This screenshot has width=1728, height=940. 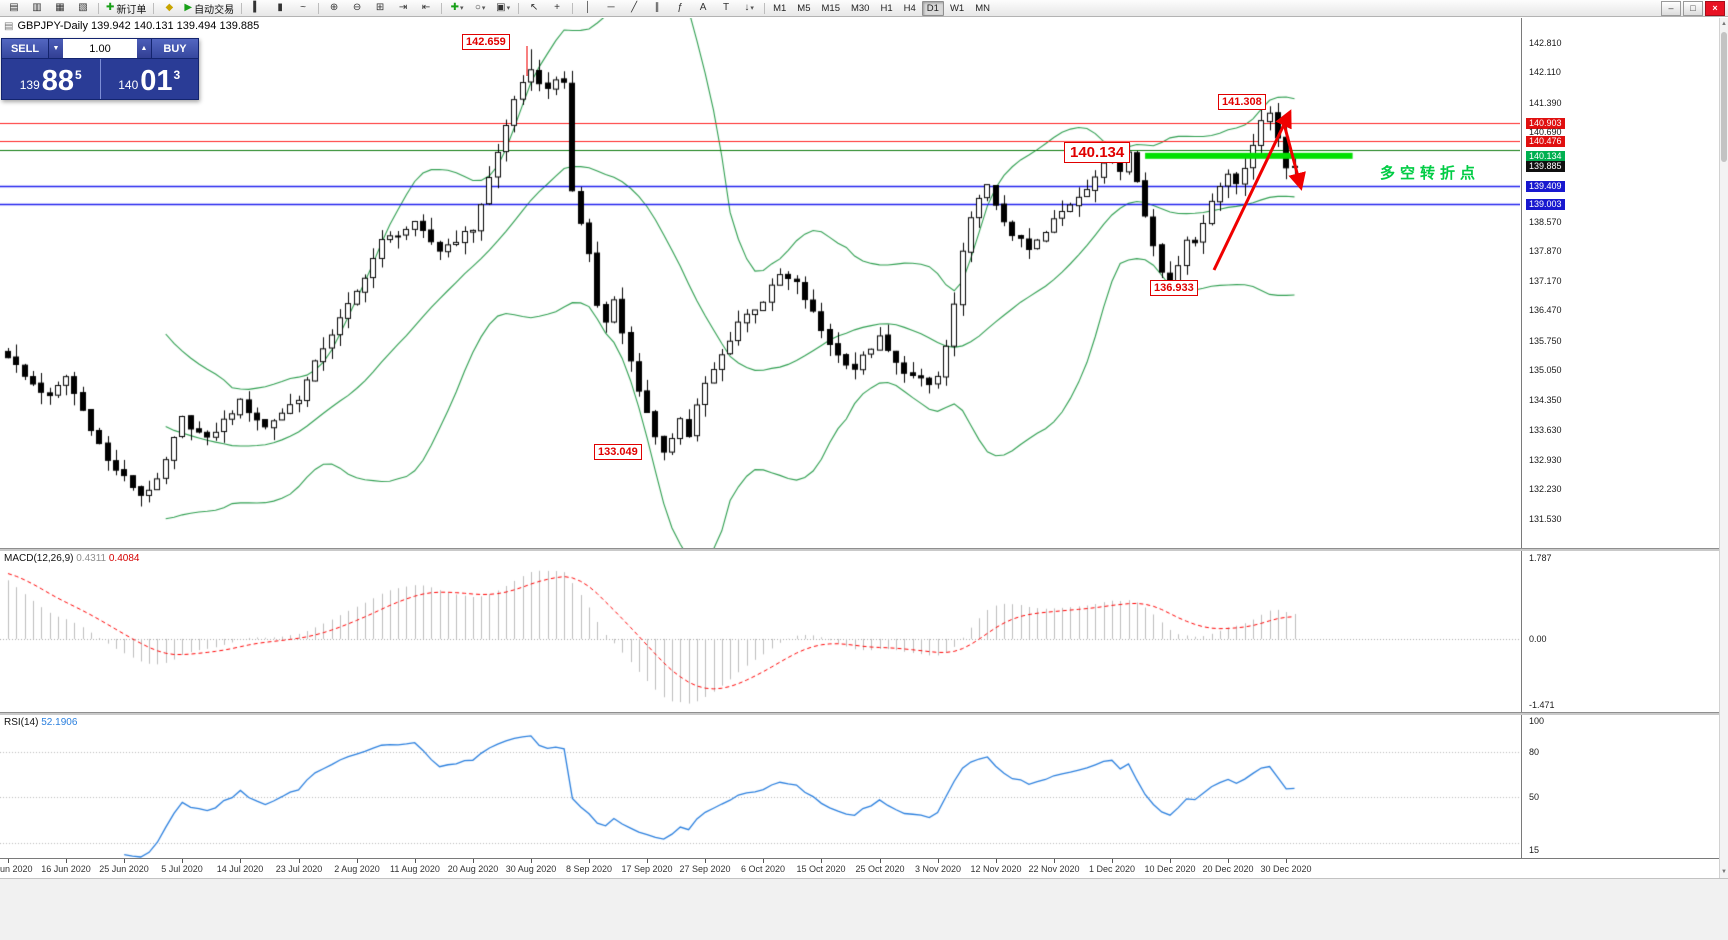 What do you see at coordinates (1723, 448) in the screenshot?
I see `vertical-scrollbar: ▲ ▼` at bounding box center [1723, 448].